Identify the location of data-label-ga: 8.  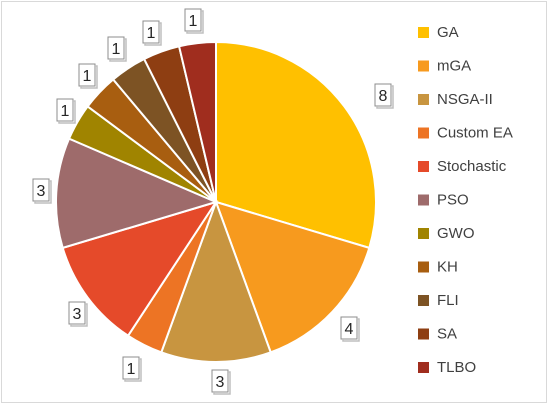
(384, 96).